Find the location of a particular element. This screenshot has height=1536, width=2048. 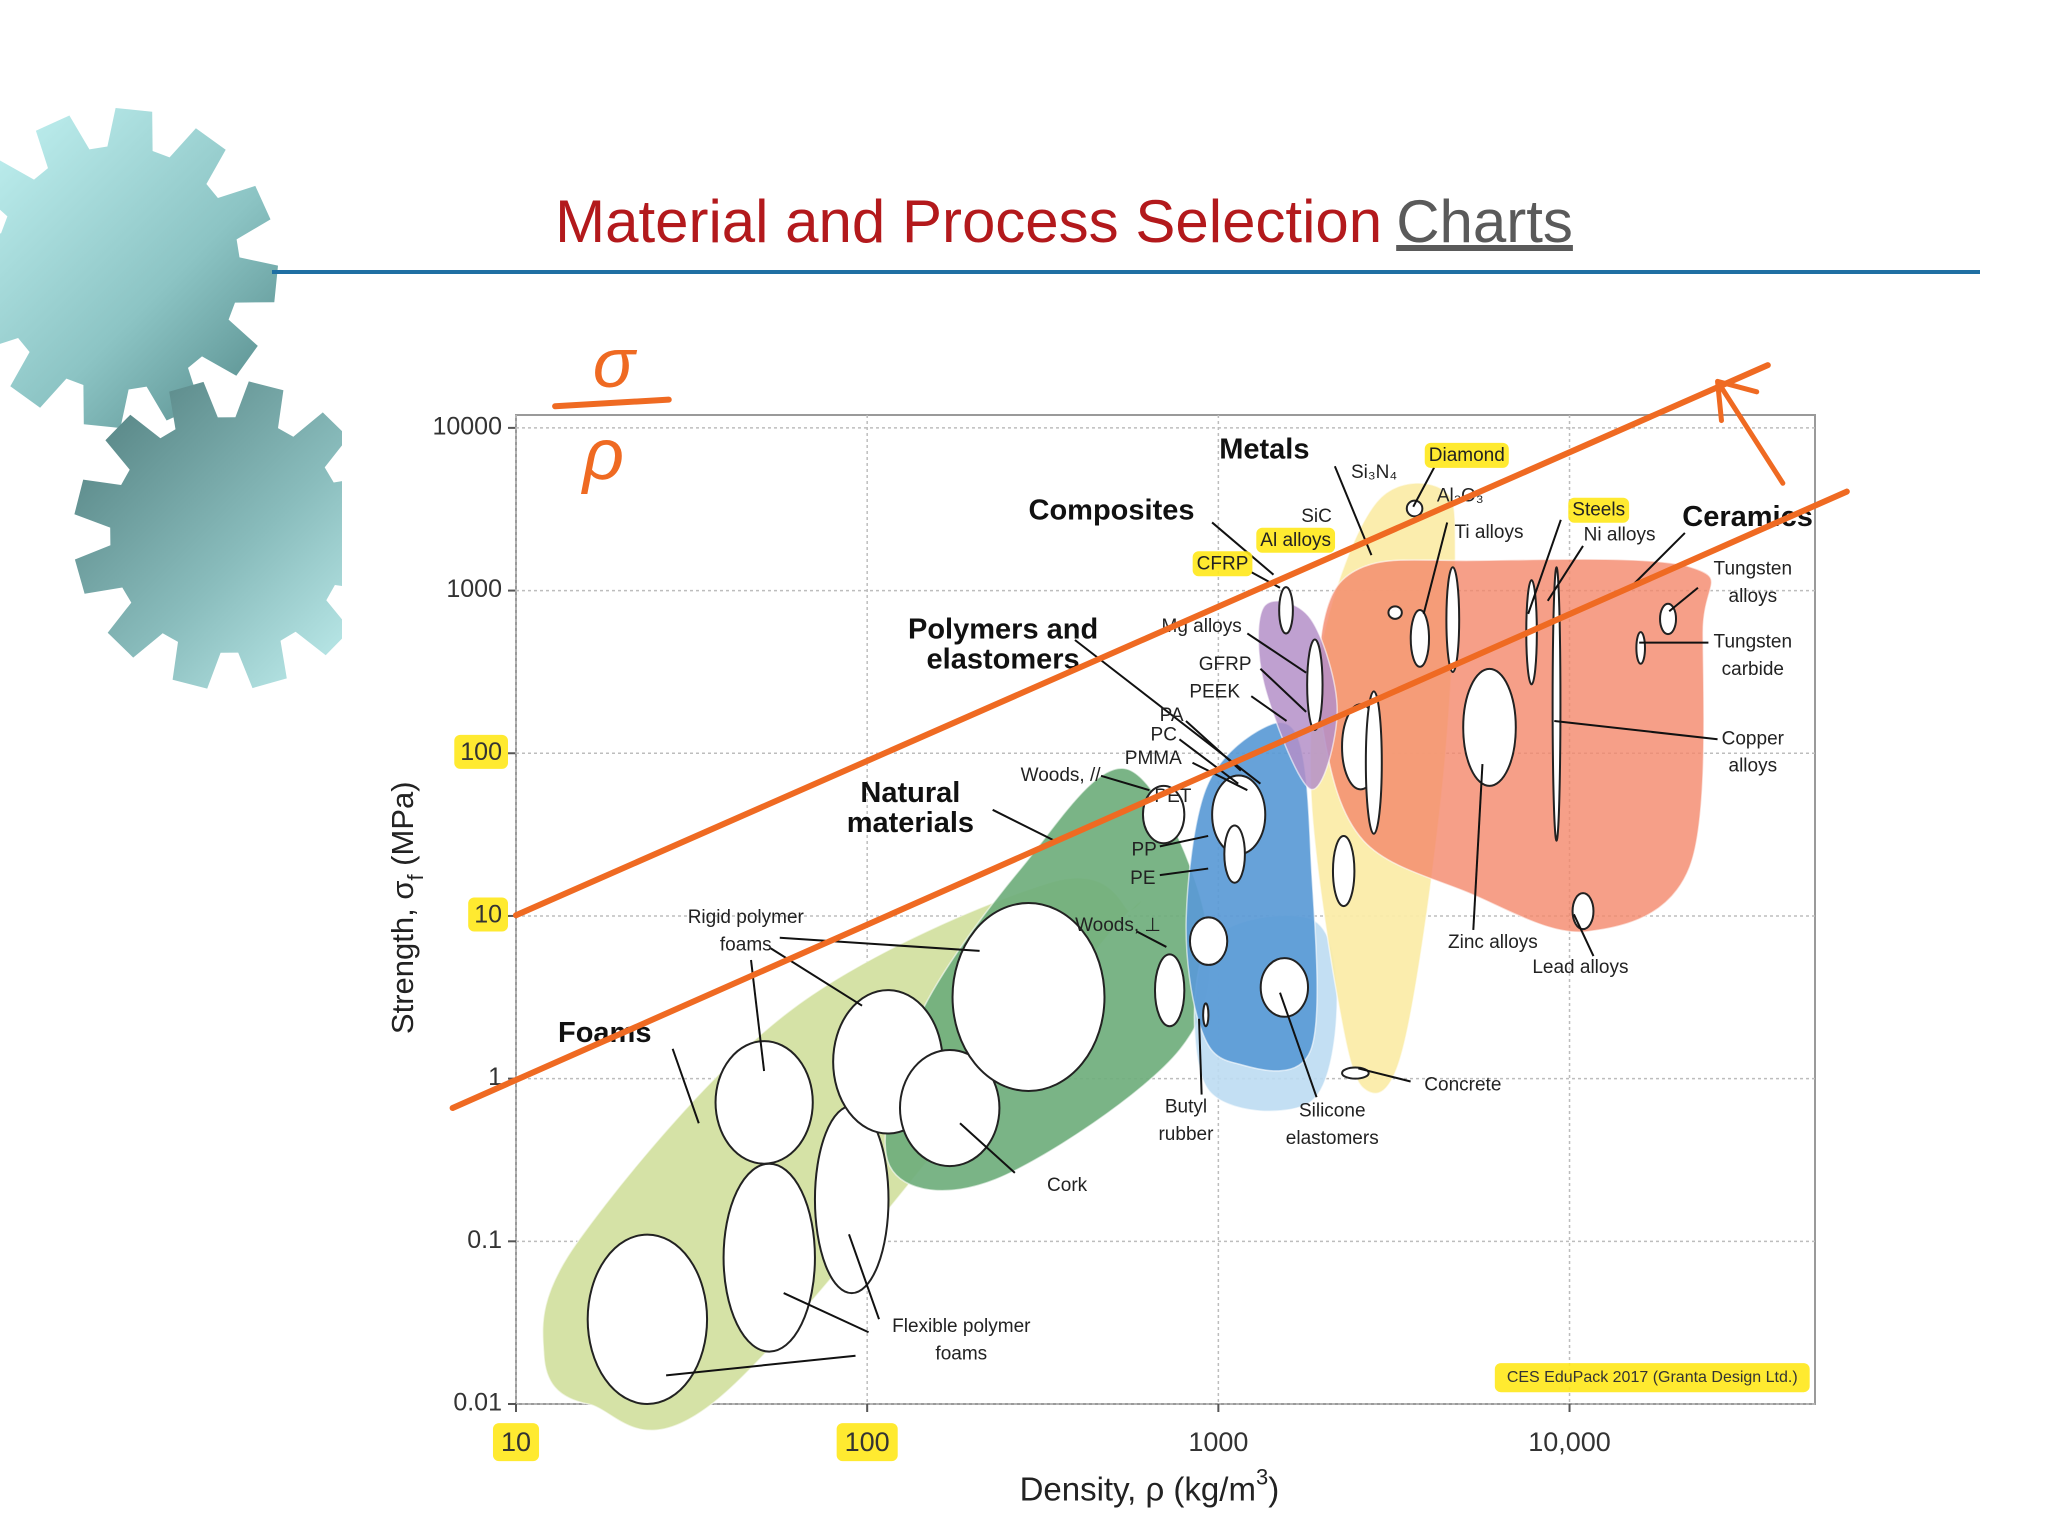

y-axis-label-part: f is located at coordinates (415, 877).